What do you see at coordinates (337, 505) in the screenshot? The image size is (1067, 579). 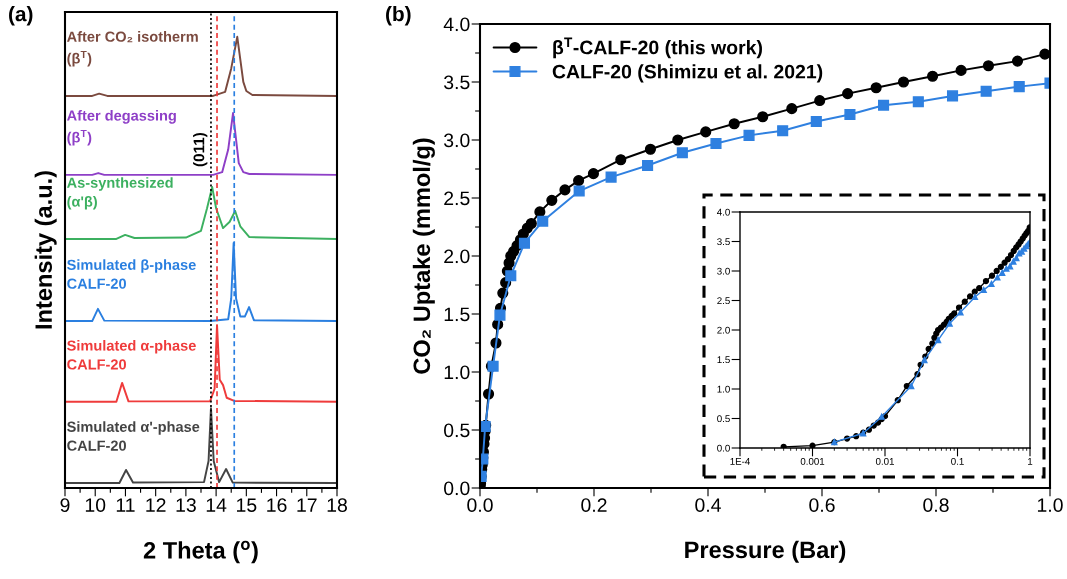 I see `x-tick-label: 18` at bounding box center [337, 505].